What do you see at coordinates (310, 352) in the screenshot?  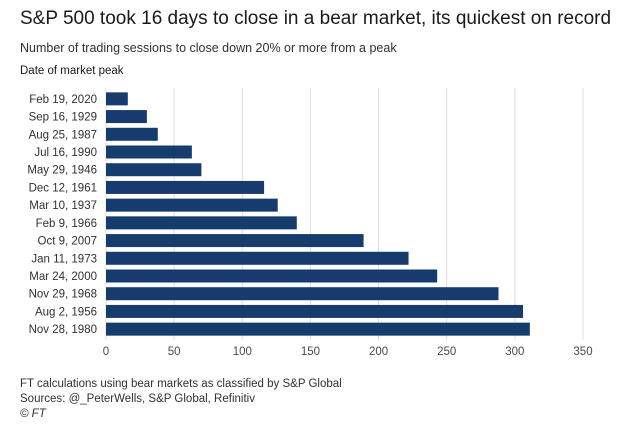 I see `x-tick-label: 150` at bounding box center [310, 352].